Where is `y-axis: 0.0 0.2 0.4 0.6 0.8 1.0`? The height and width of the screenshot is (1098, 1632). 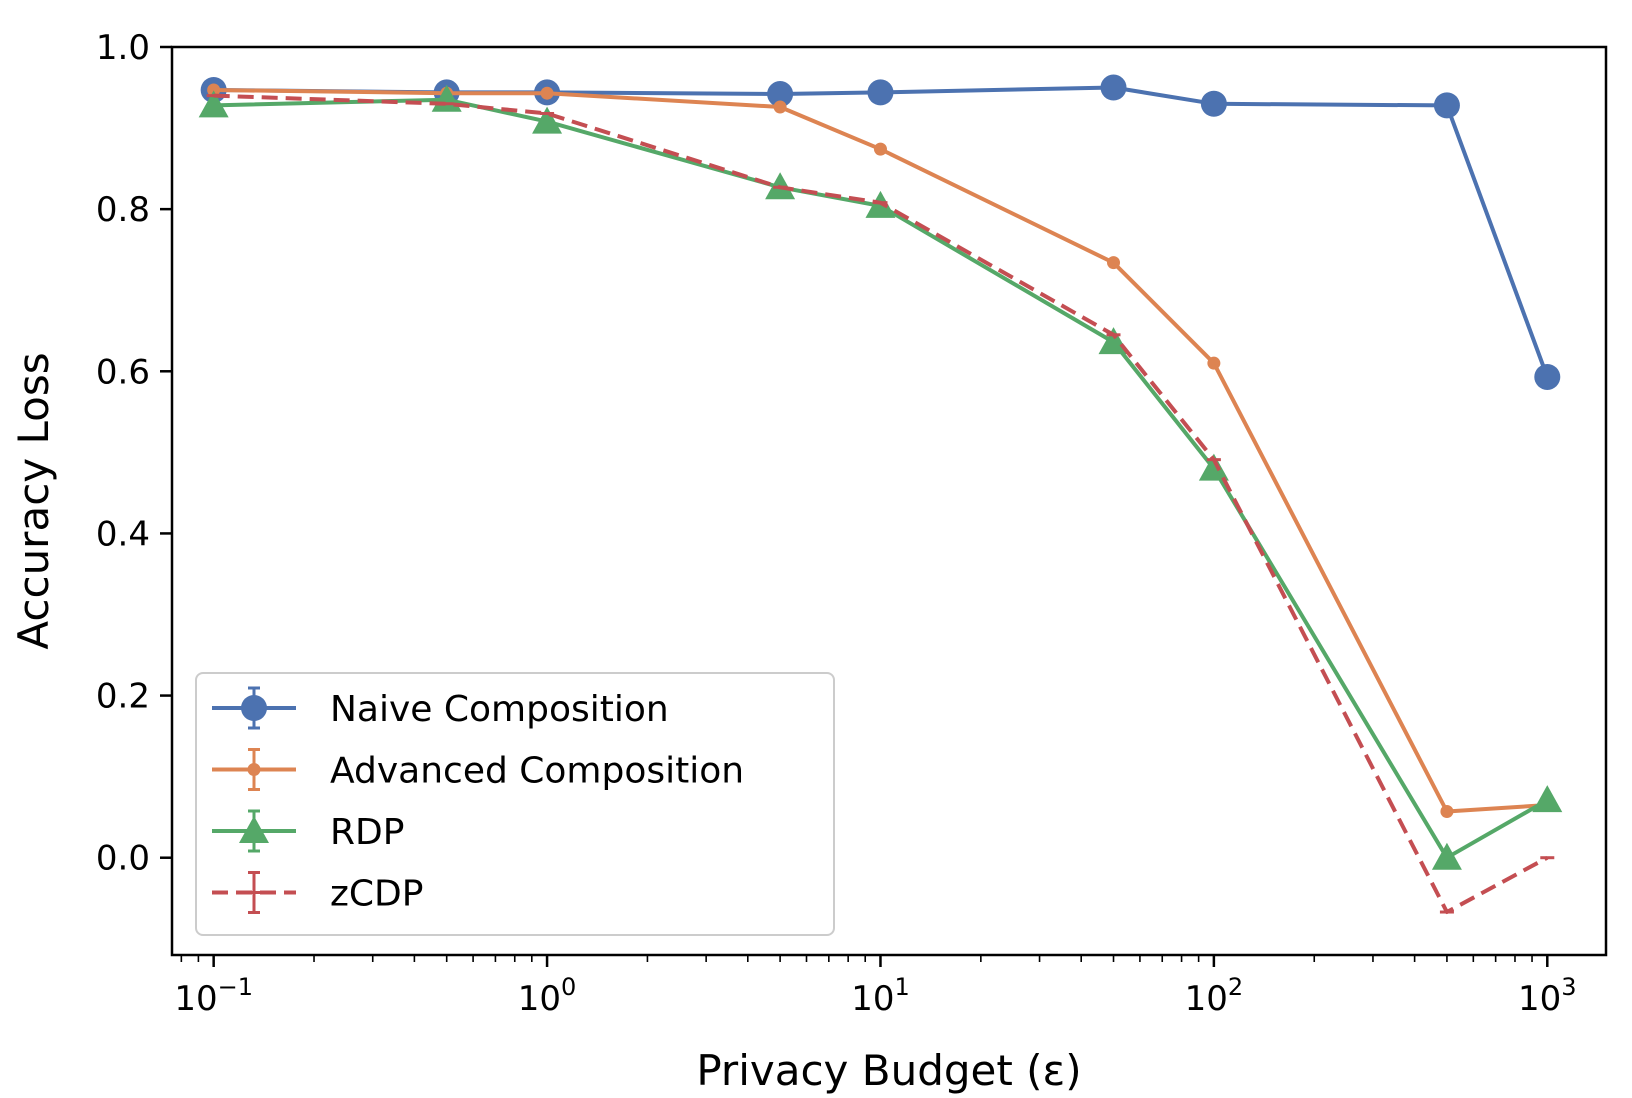
y-axis: 0.0 0.2 0.4 0.6 0.8 1.0 is located at coordinates (134, 453).